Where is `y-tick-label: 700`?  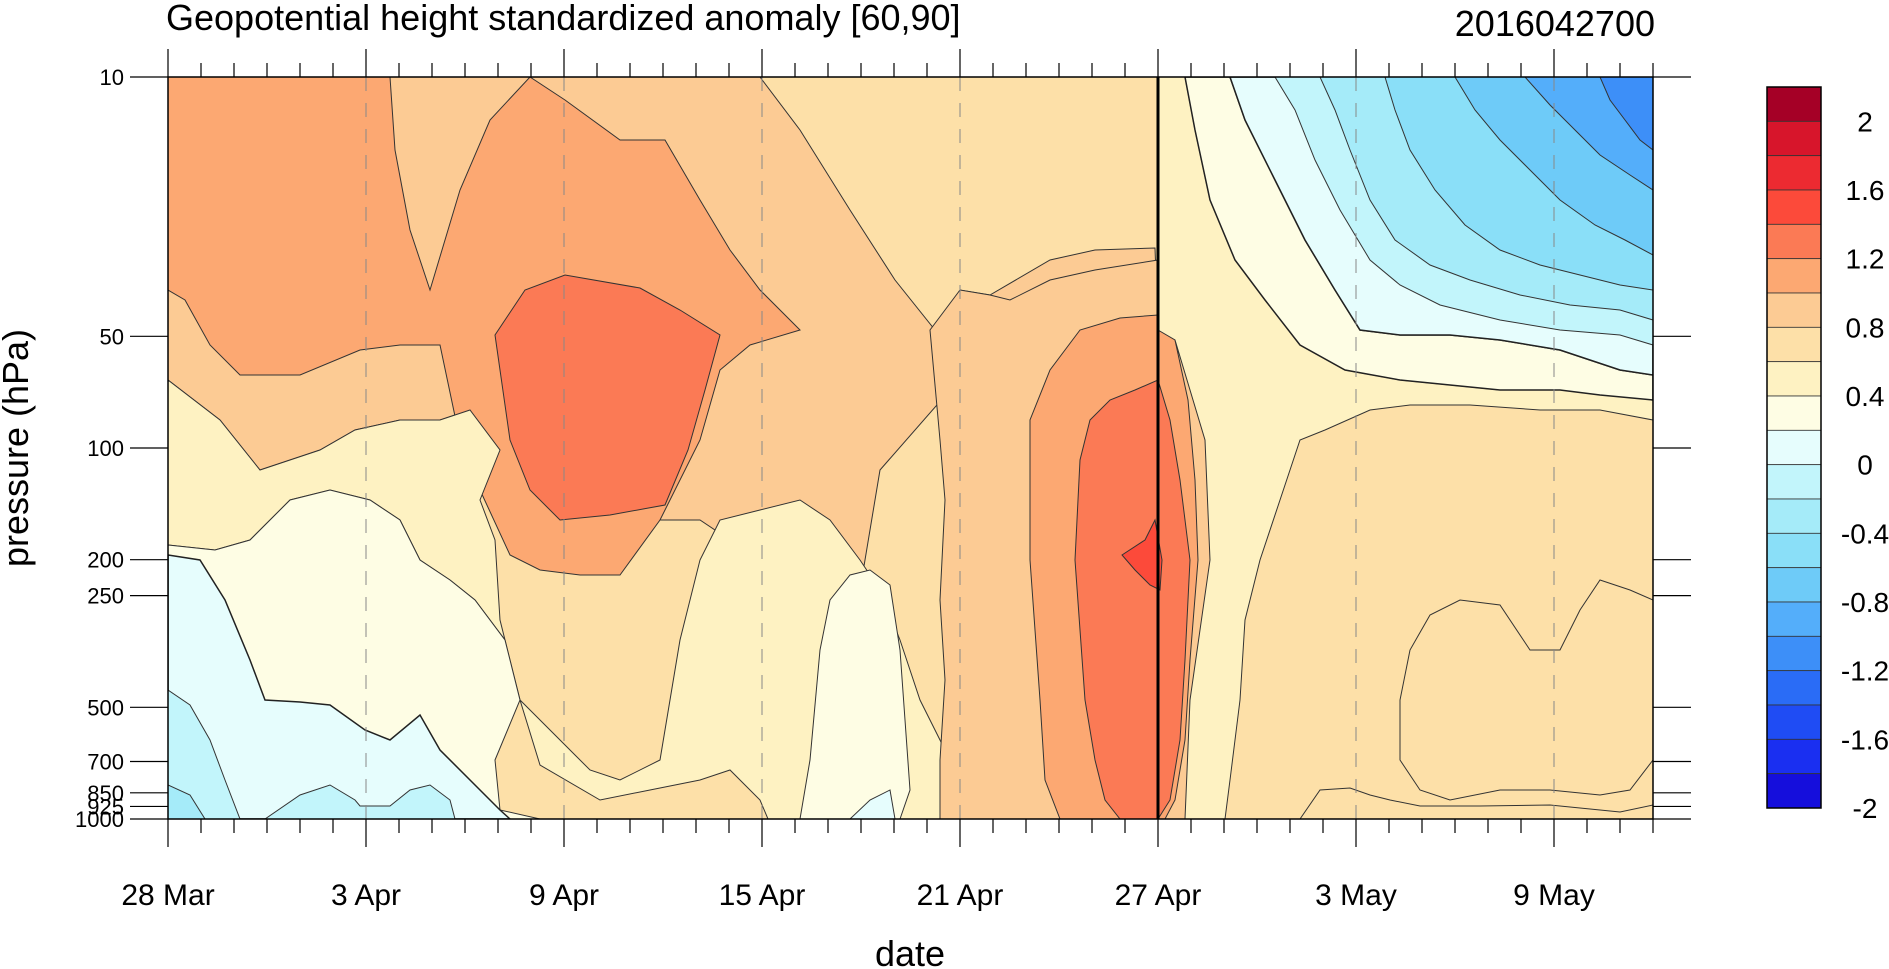
y-tick-label: 700 is located at coordinates (105, 762).